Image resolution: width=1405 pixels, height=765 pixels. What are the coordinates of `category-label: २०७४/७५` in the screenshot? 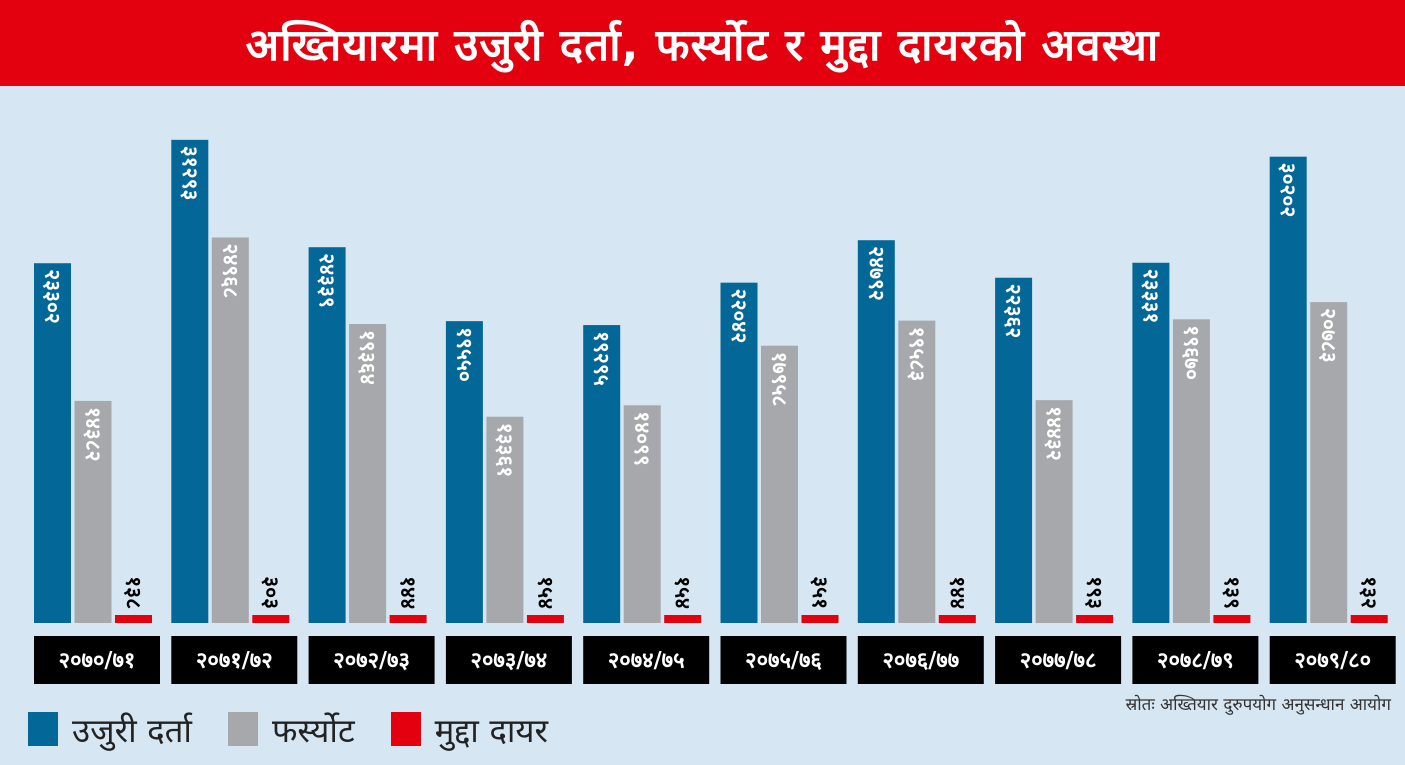 It's located at (646, 661).